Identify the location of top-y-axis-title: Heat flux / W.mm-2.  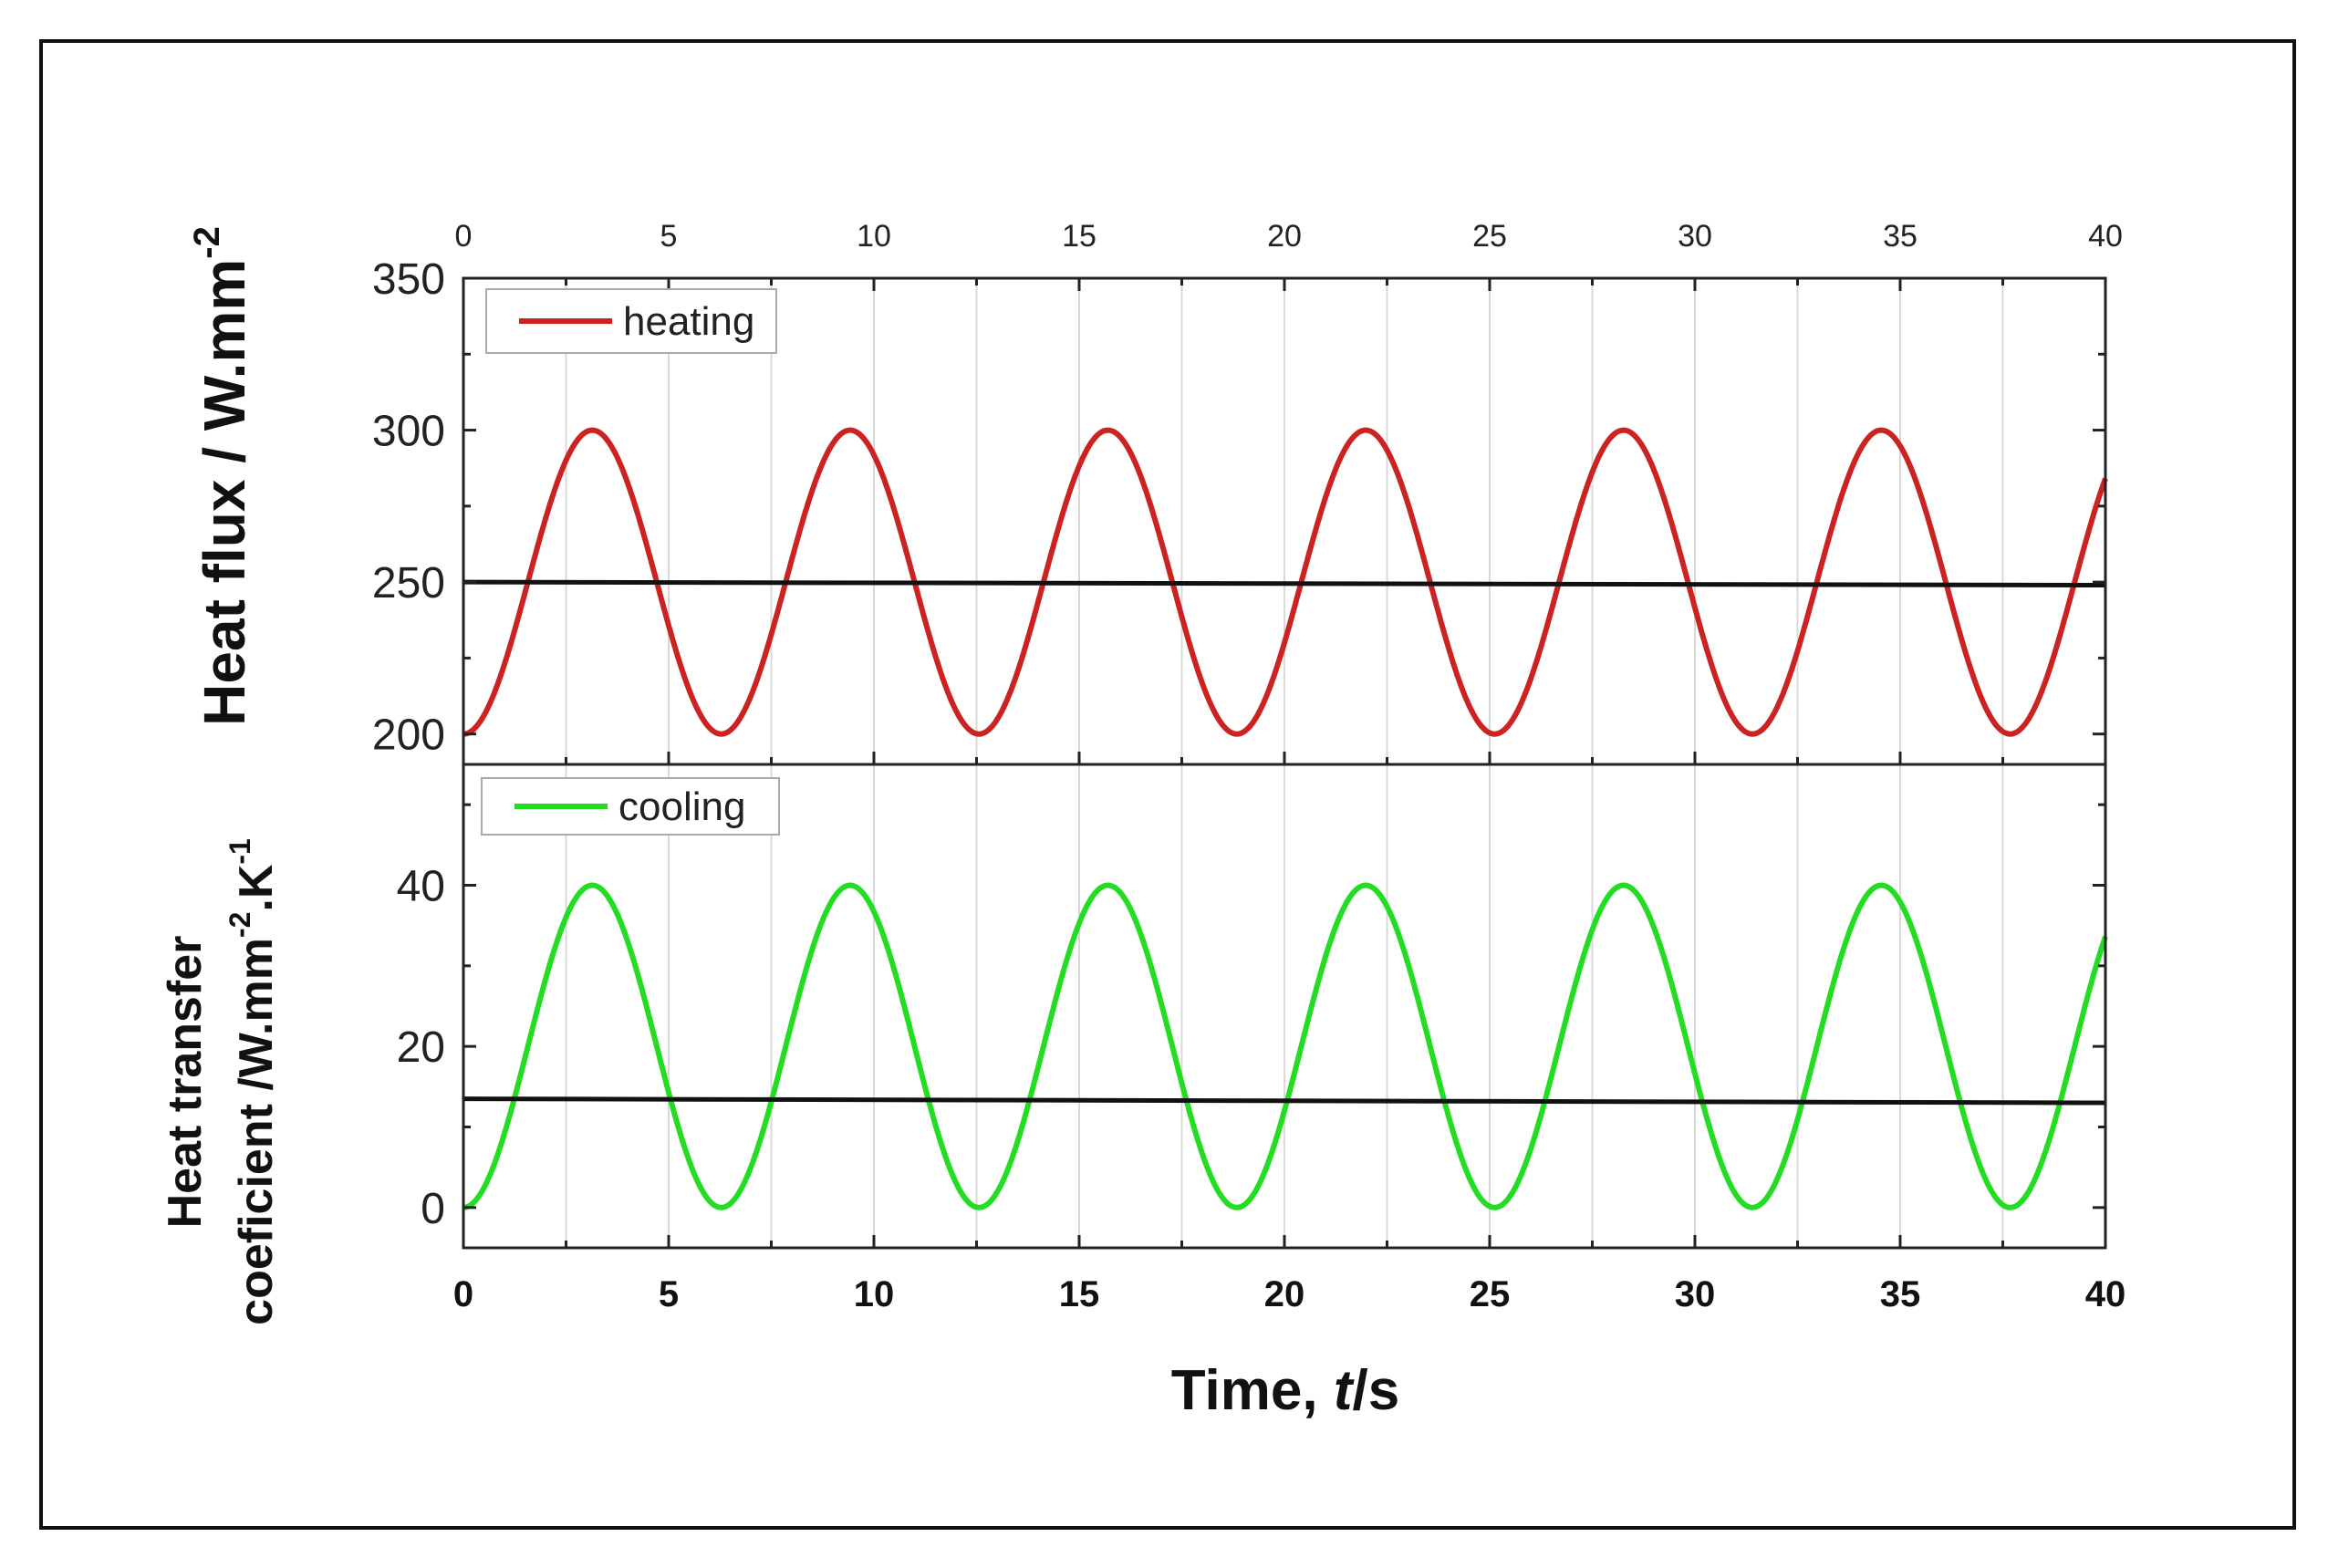
(222, 476).